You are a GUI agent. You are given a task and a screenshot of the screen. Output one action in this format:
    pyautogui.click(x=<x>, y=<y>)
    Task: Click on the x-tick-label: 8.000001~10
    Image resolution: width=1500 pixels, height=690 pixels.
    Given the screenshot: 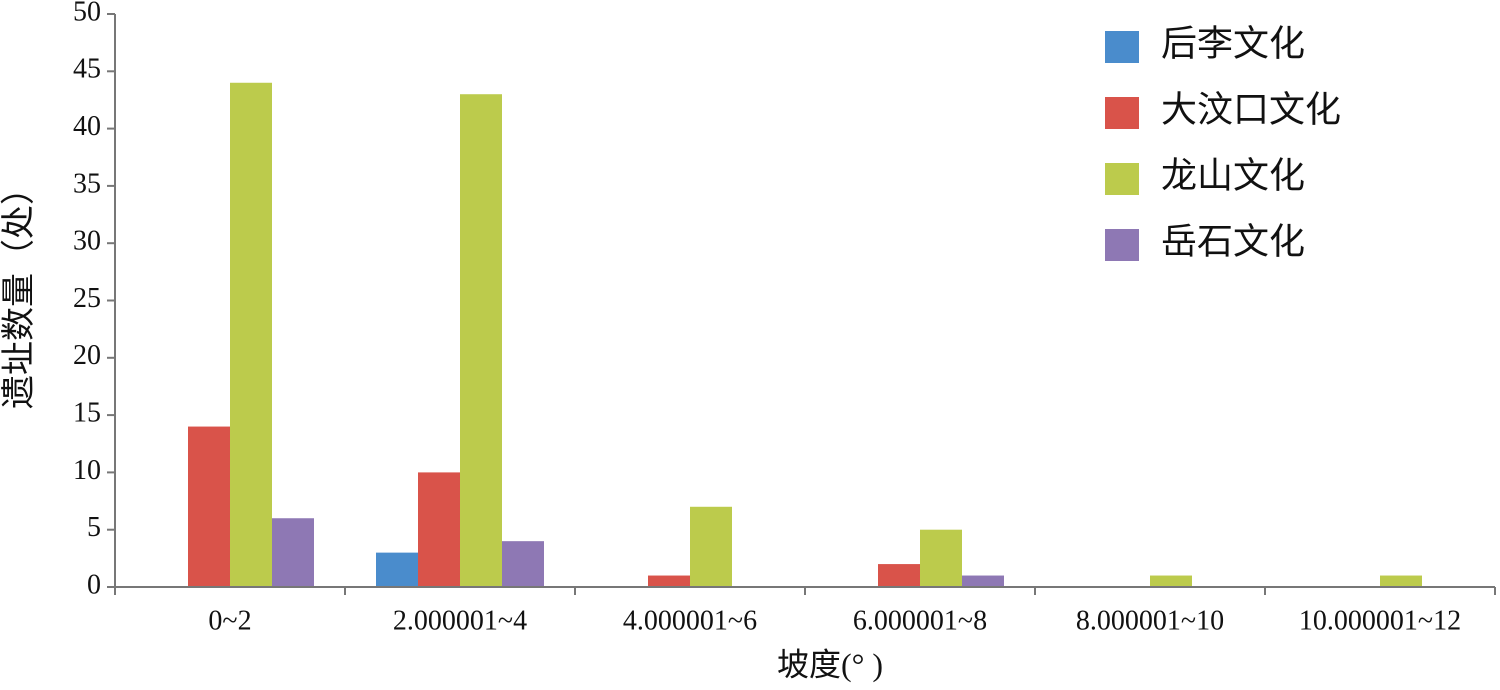 What is the action you would take?
    pyautogui.click(x=1150, y=620)
    